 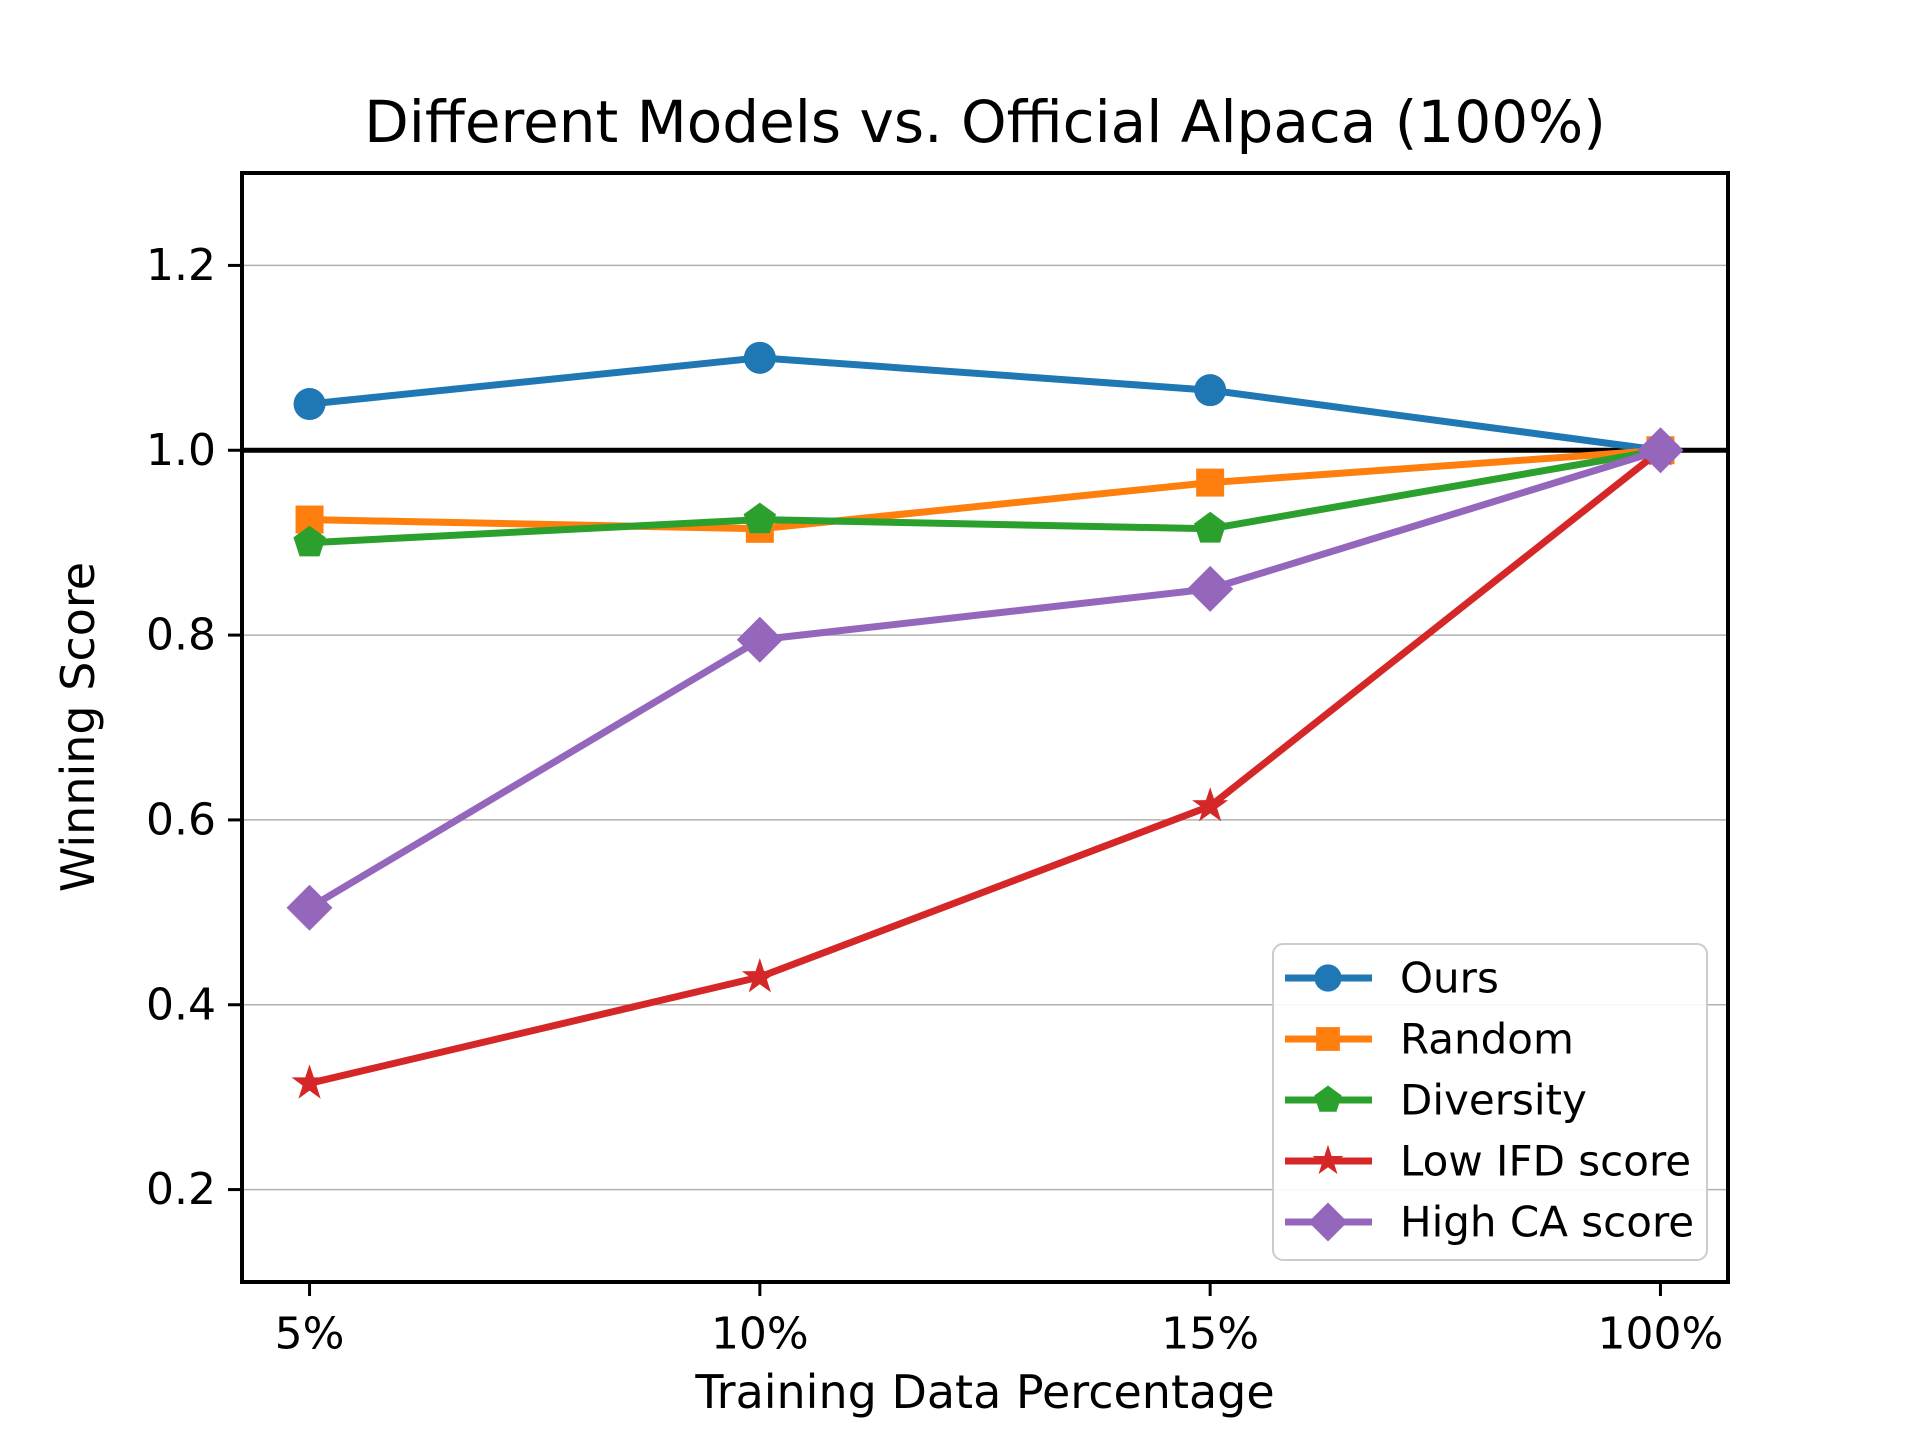 I want to click on x-tick-label: 5%, so click(x=310, y=1334).